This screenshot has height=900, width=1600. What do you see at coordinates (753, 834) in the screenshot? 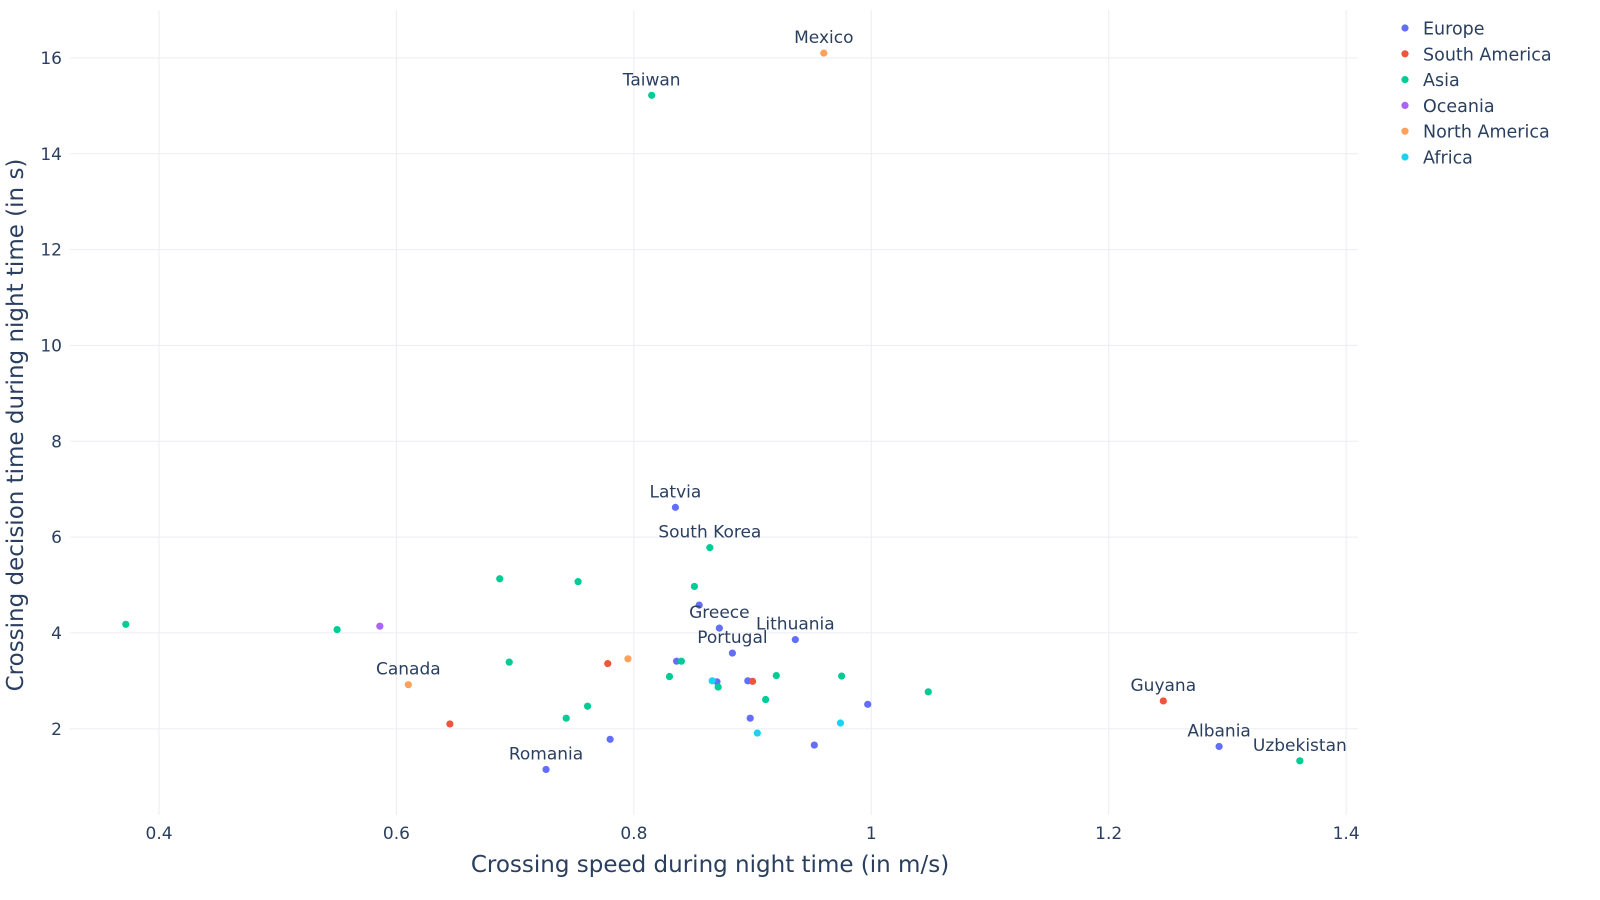
I see `x-axis-tick-labels: 0.4 0.6 0.8 1 1.2 1.4` at bounding box center [753, 834].